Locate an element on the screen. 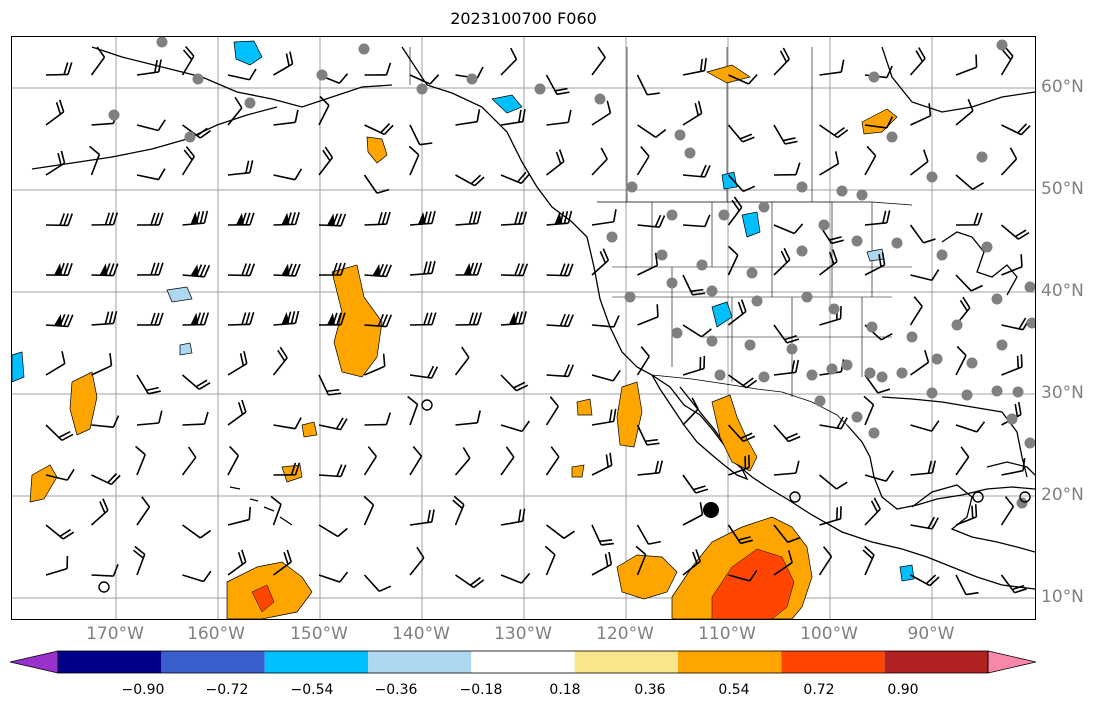 Image resolution: width=1102 pixels, height=710 pixels. lat-label: 20°N is located at coordinates (1062, 495).